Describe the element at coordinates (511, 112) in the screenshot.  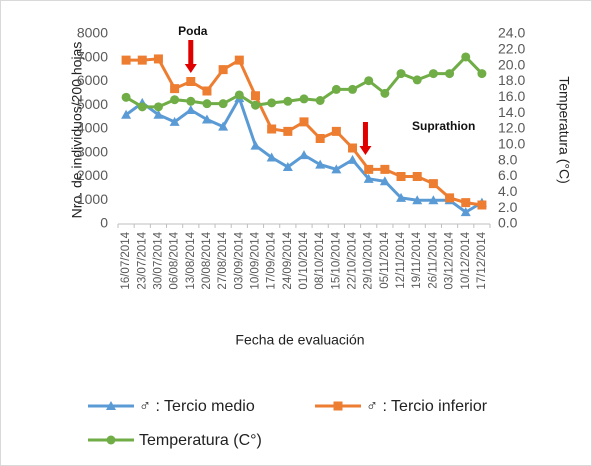
I see `y2-tick-label: 14.0` at that location.